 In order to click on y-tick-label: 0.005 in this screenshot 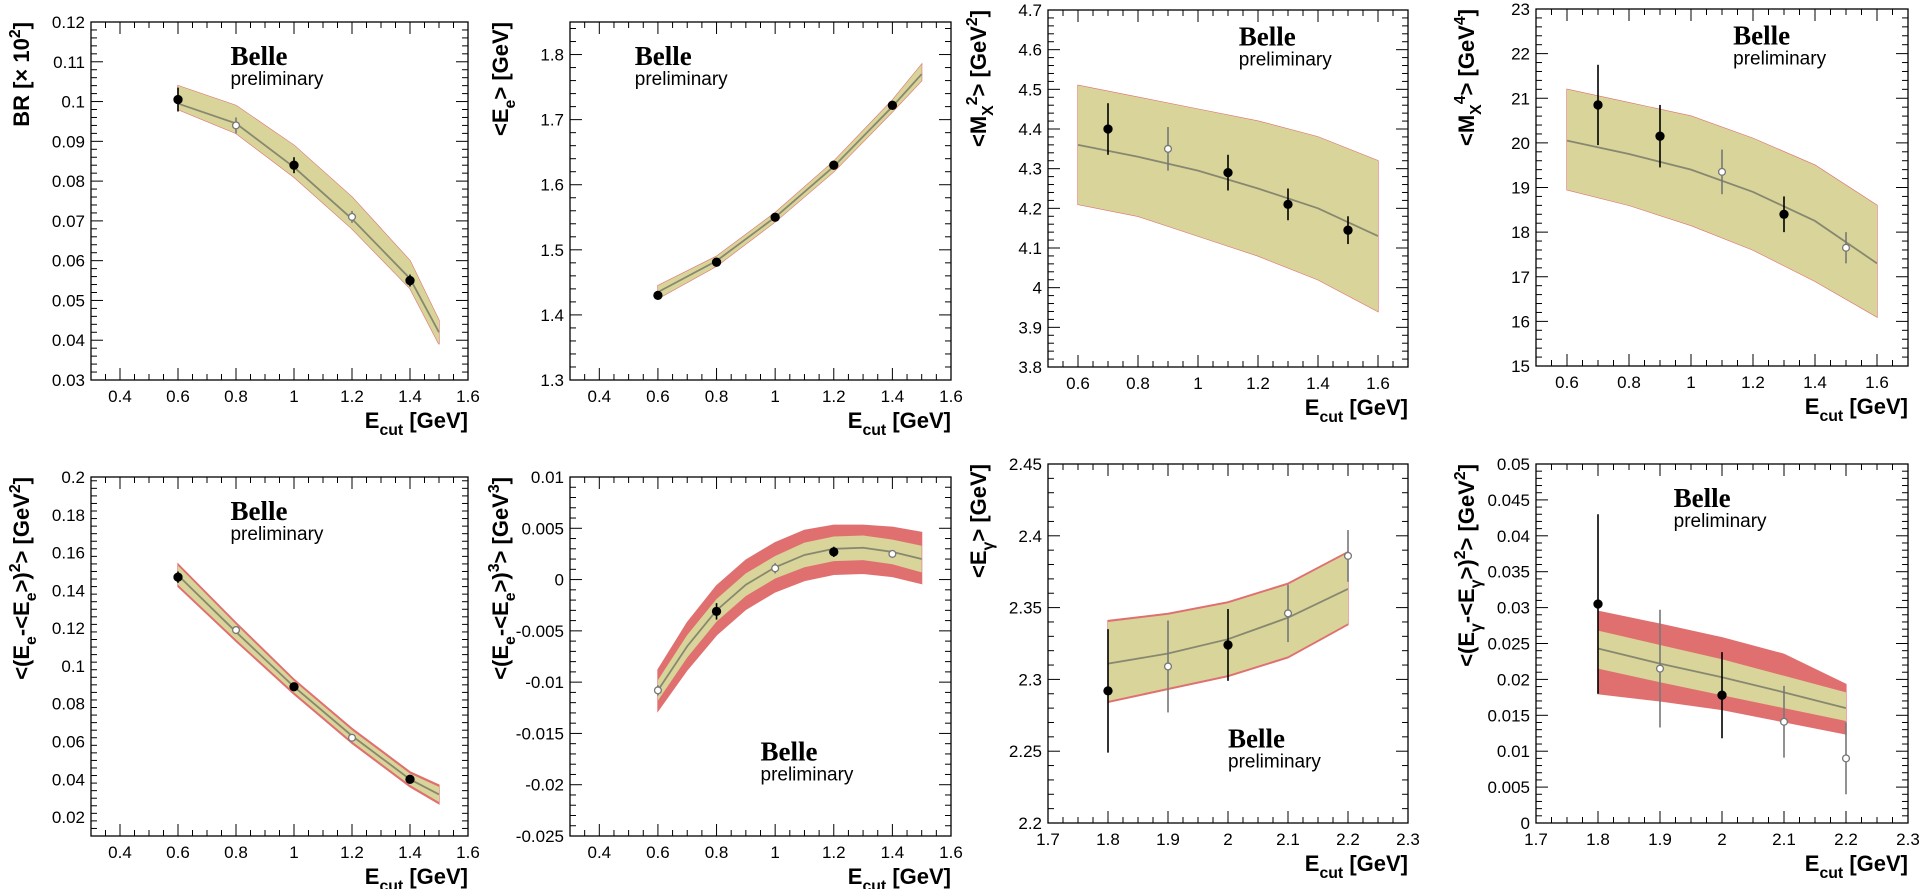, I will do `click(1508, 787)`.